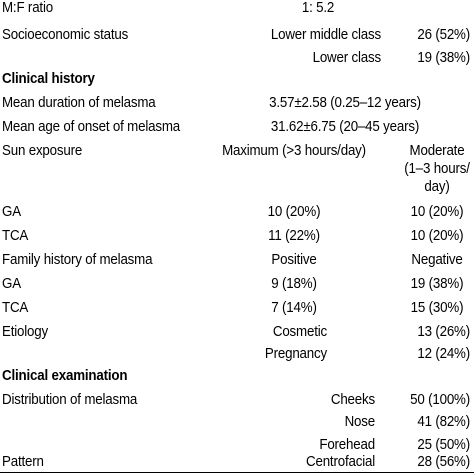  What do you see at coordinates (345, 127) in the screenshot?
I see `mean-age-onset-value: 31.62±6.75 (20–45 years)` at bounding box center [345, 127].